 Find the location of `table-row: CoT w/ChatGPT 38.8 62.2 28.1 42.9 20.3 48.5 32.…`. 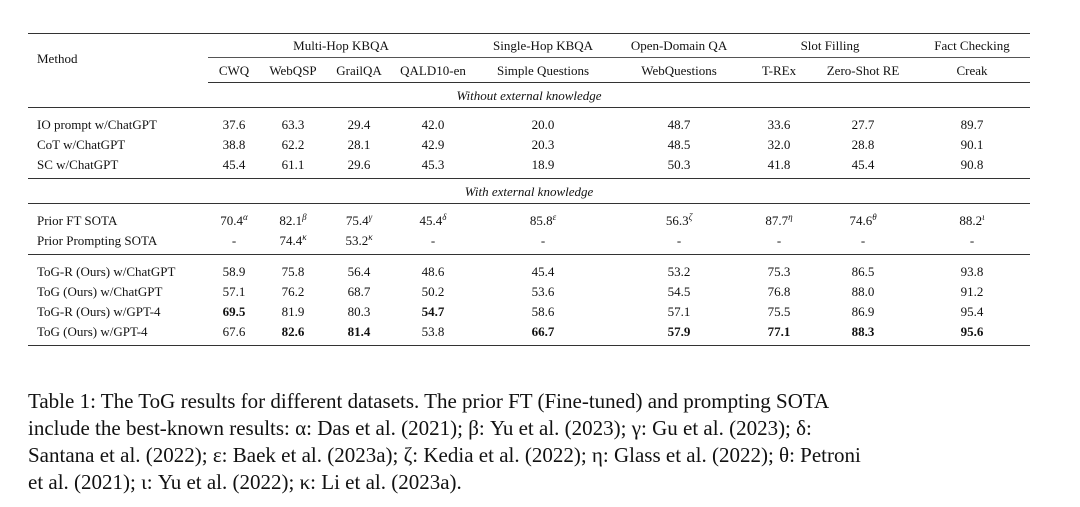

table-row: CoT w/ChatGPT 38.8 62.2 28.1 42.9 20.3 48.5 32.… is located at coordinates (529, 144).